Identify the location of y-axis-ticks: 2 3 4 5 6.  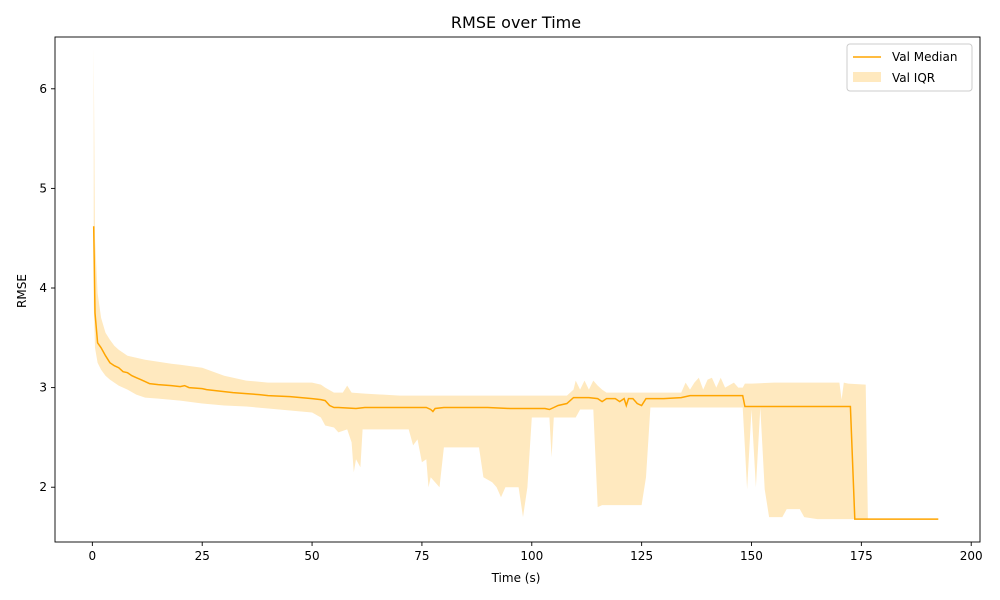
(47, 288).